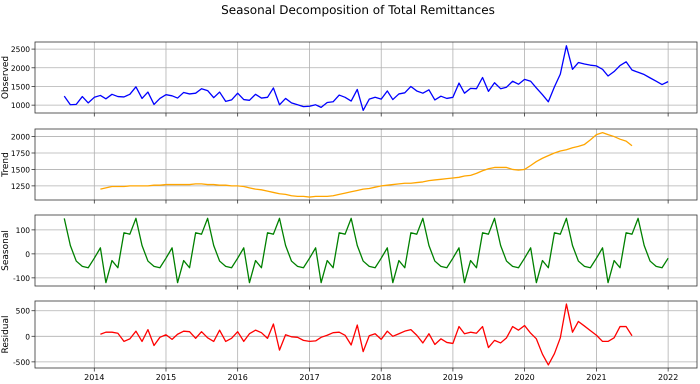 The height and width of the screenshot is (384, 700). I want to click on x-tick-label: 2019, so click(453, 377).